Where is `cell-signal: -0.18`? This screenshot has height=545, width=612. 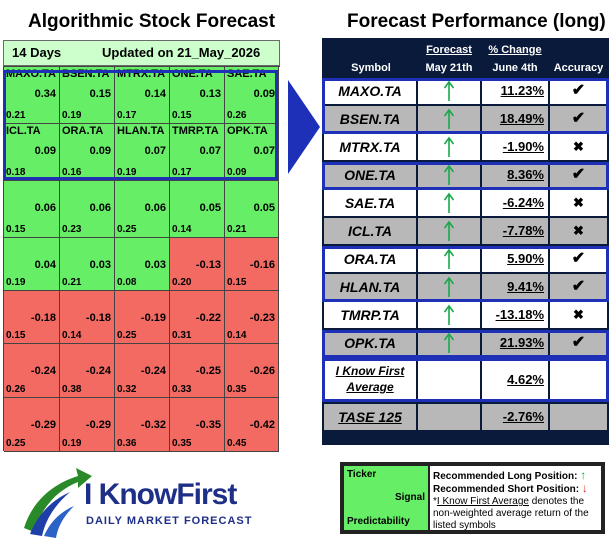
cell-signal: -0.18 is located at coordinates (98, 318).